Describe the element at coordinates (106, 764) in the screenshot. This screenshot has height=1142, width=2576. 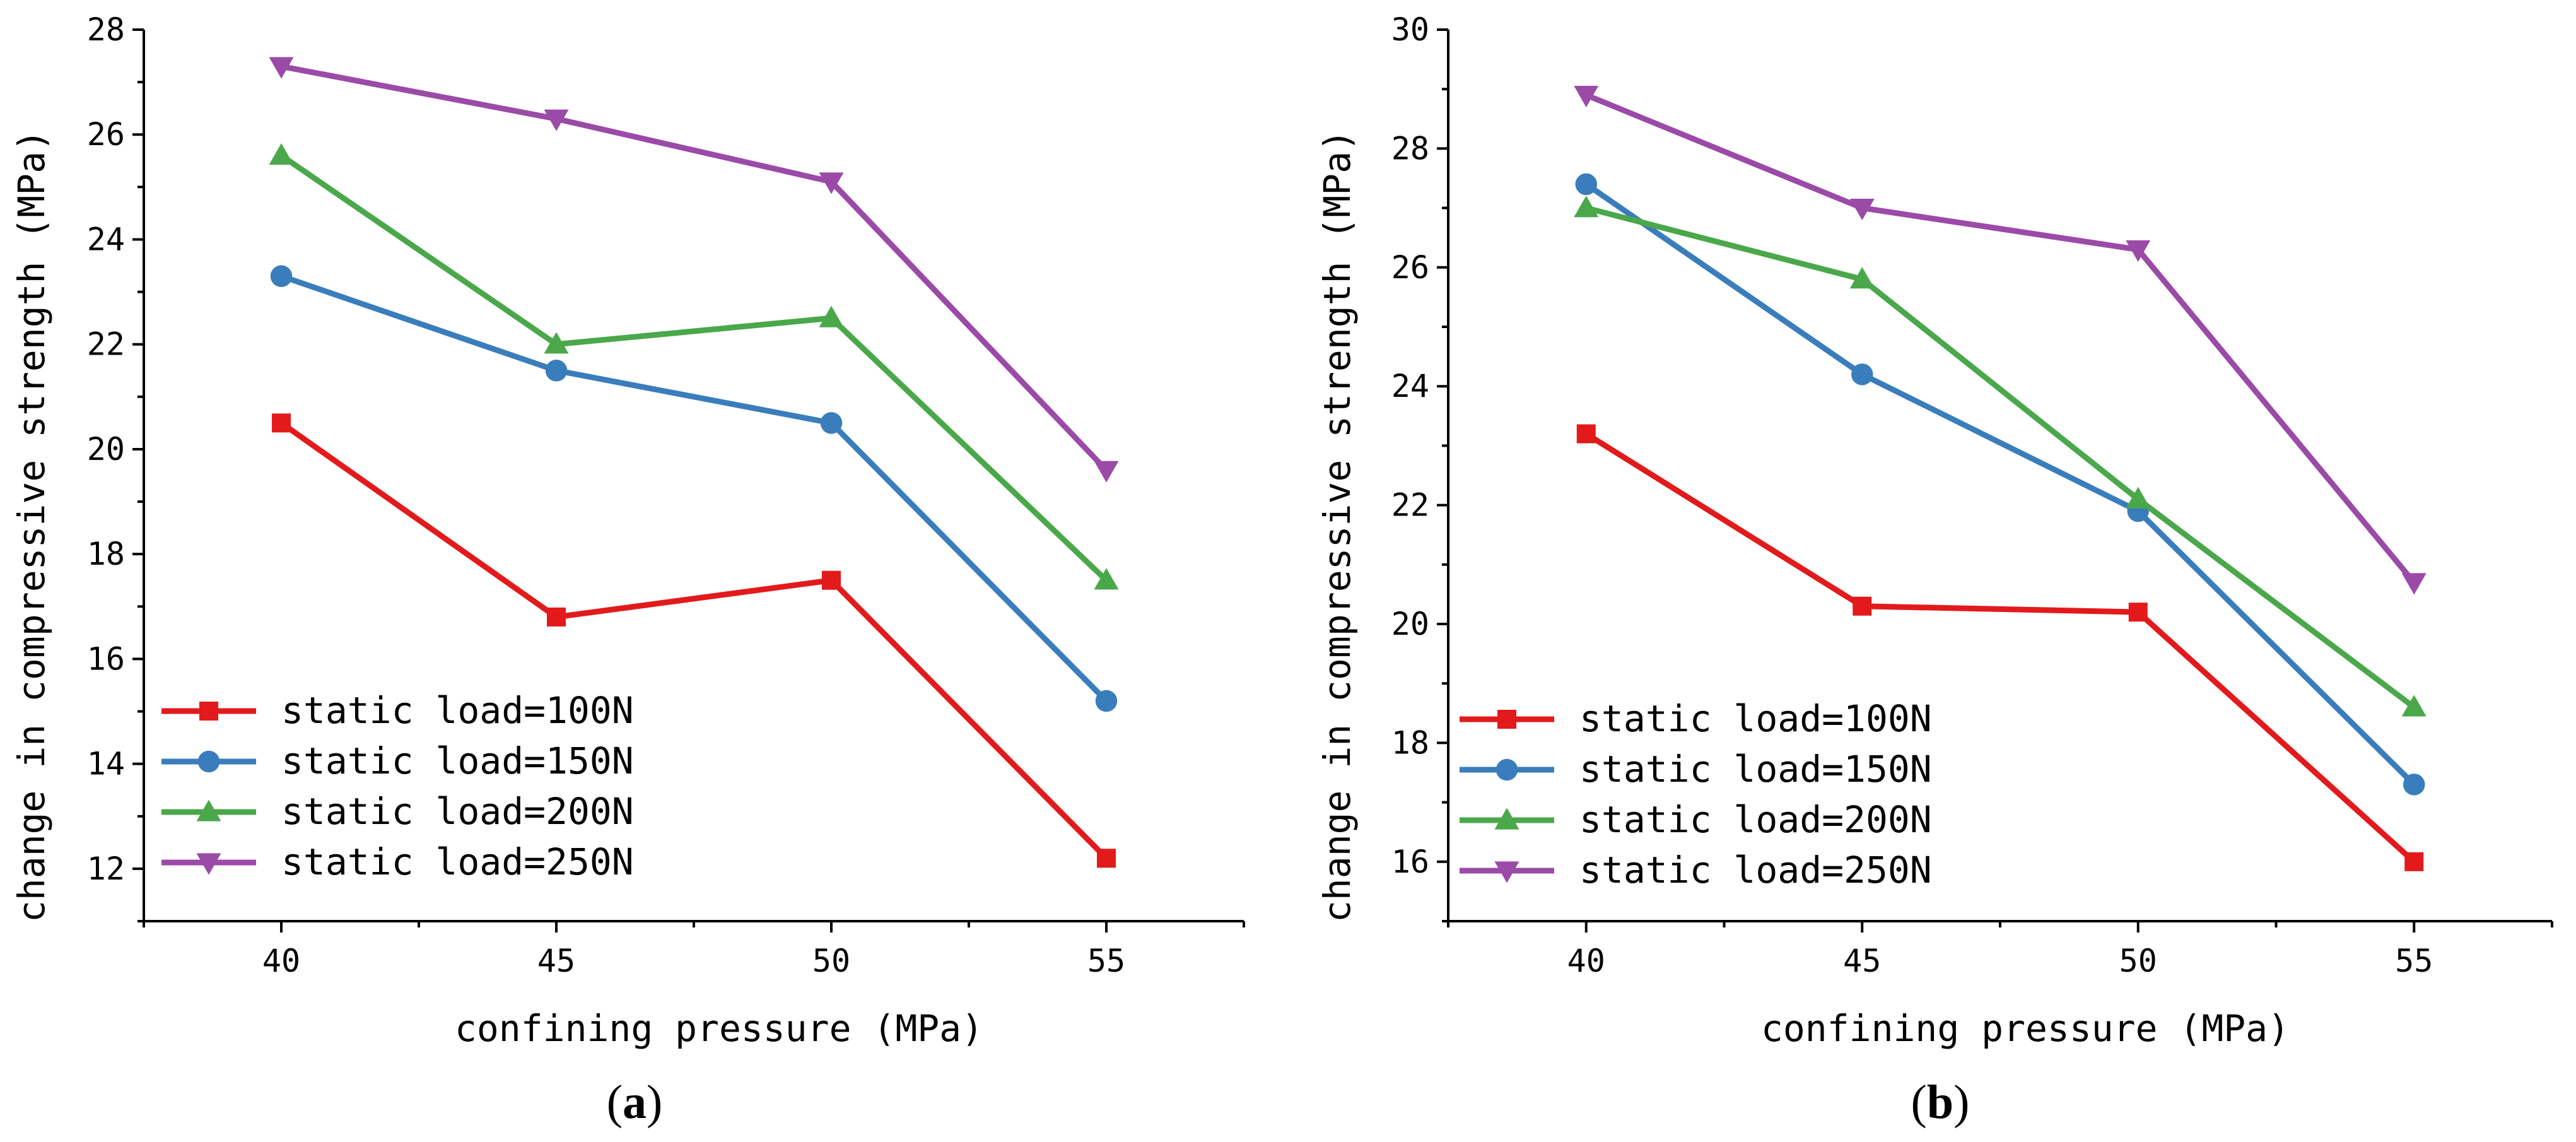
I see `y-tick-label: 14` at that location.